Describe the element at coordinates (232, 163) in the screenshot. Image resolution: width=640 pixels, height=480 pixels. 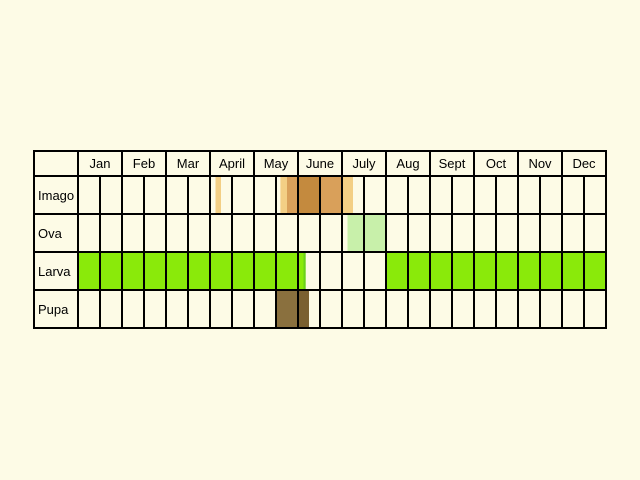
I see `month-label: April` at that location.